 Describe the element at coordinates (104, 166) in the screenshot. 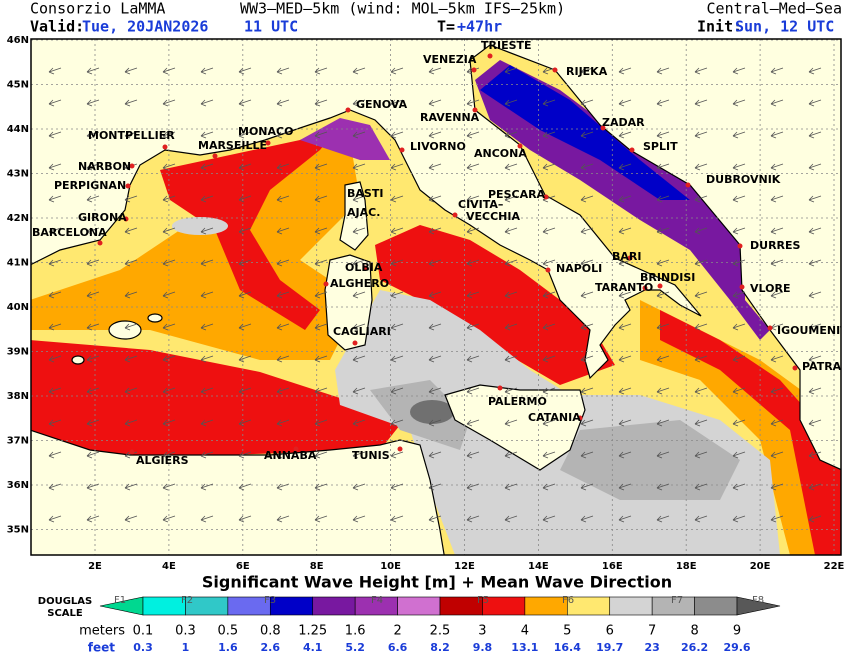

I see `city-label: NARBON` at that location.